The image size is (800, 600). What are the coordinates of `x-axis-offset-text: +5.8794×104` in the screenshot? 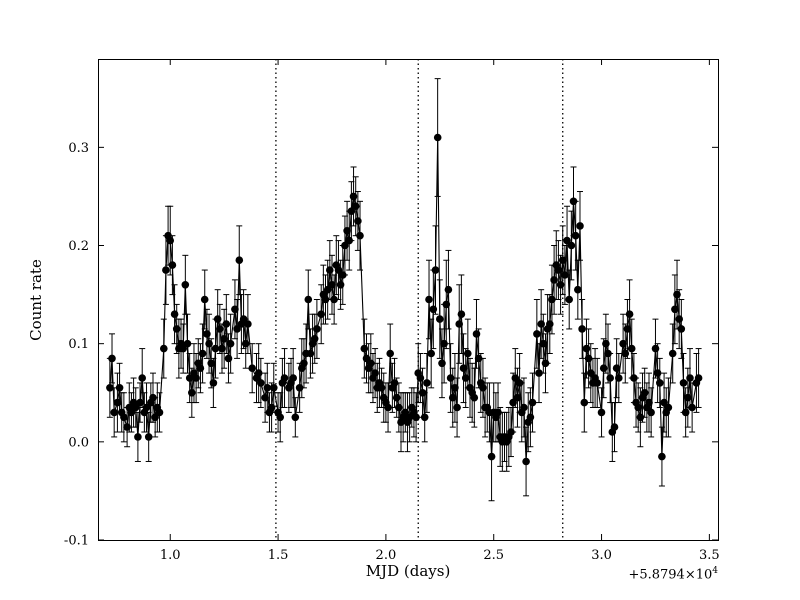 It's located at (673, 574).